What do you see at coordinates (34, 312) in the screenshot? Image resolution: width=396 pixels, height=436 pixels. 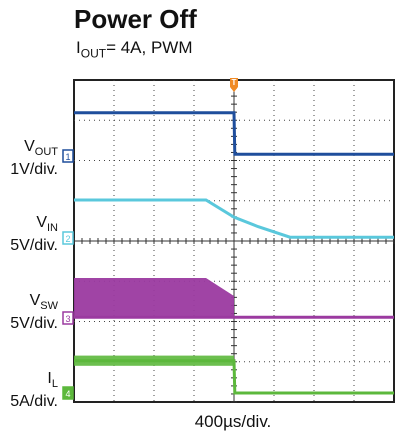 I see `vsw-label: VSW 5V/div.` at bounding box center [34, 312].